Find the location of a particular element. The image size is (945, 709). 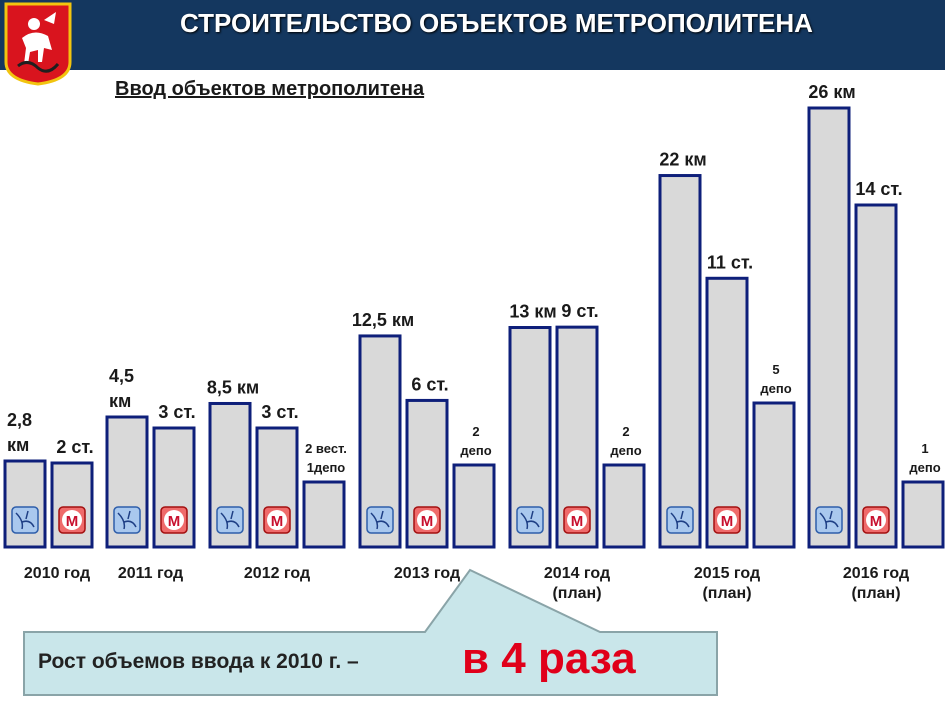

data-label: 11 ст. is located at coordinates (730, 262).